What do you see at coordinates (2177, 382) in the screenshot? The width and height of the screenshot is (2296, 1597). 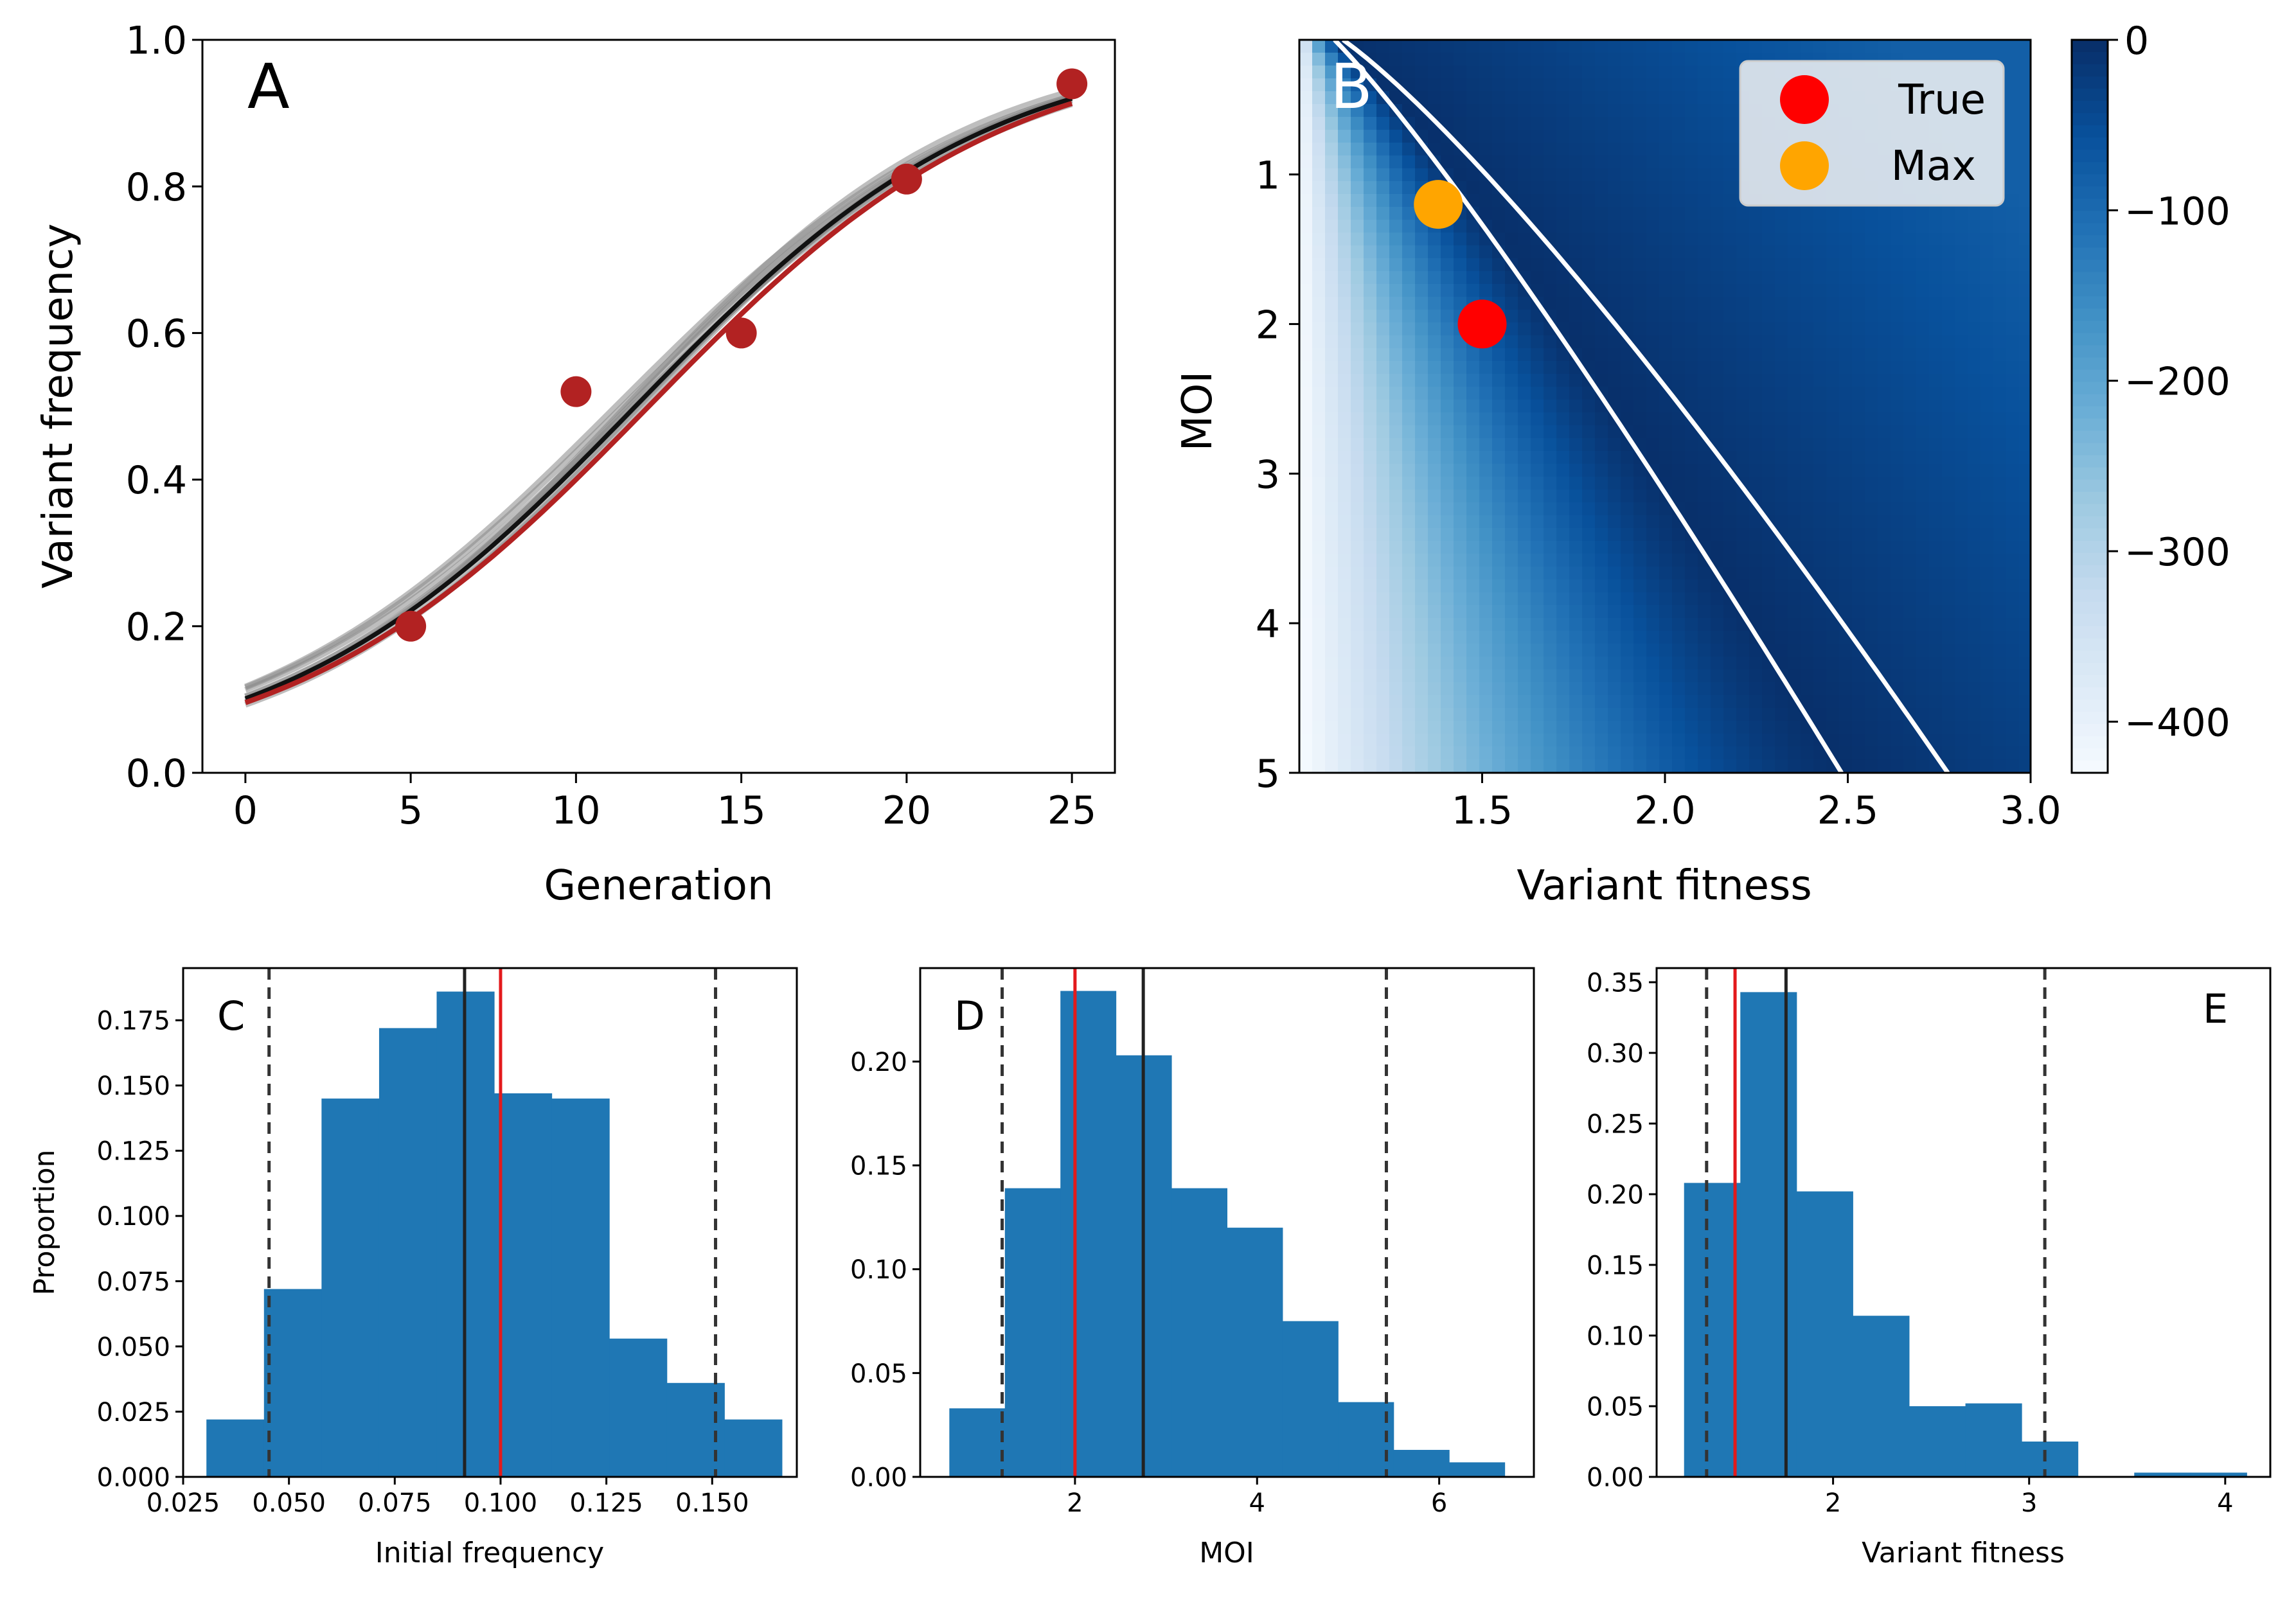 I see `colorbar-tick-label: −200` at bounding box center [2177, 382].